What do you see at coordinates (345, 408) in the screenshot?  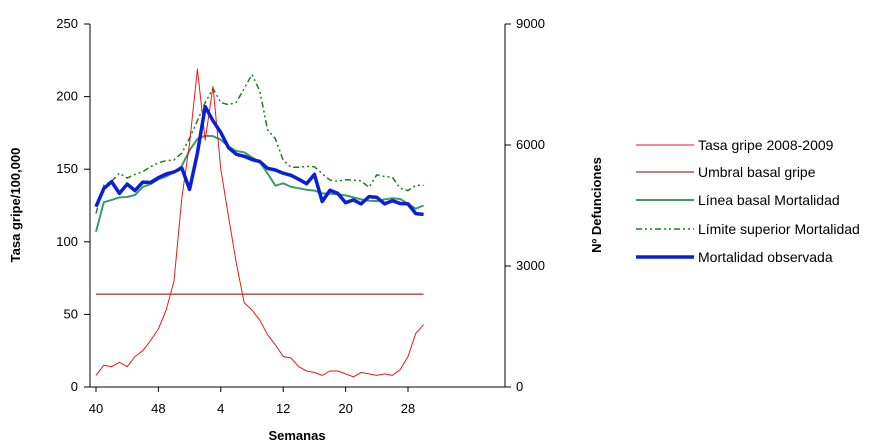 I see `x-tick-label: 20` at bounding box center [345, 408].